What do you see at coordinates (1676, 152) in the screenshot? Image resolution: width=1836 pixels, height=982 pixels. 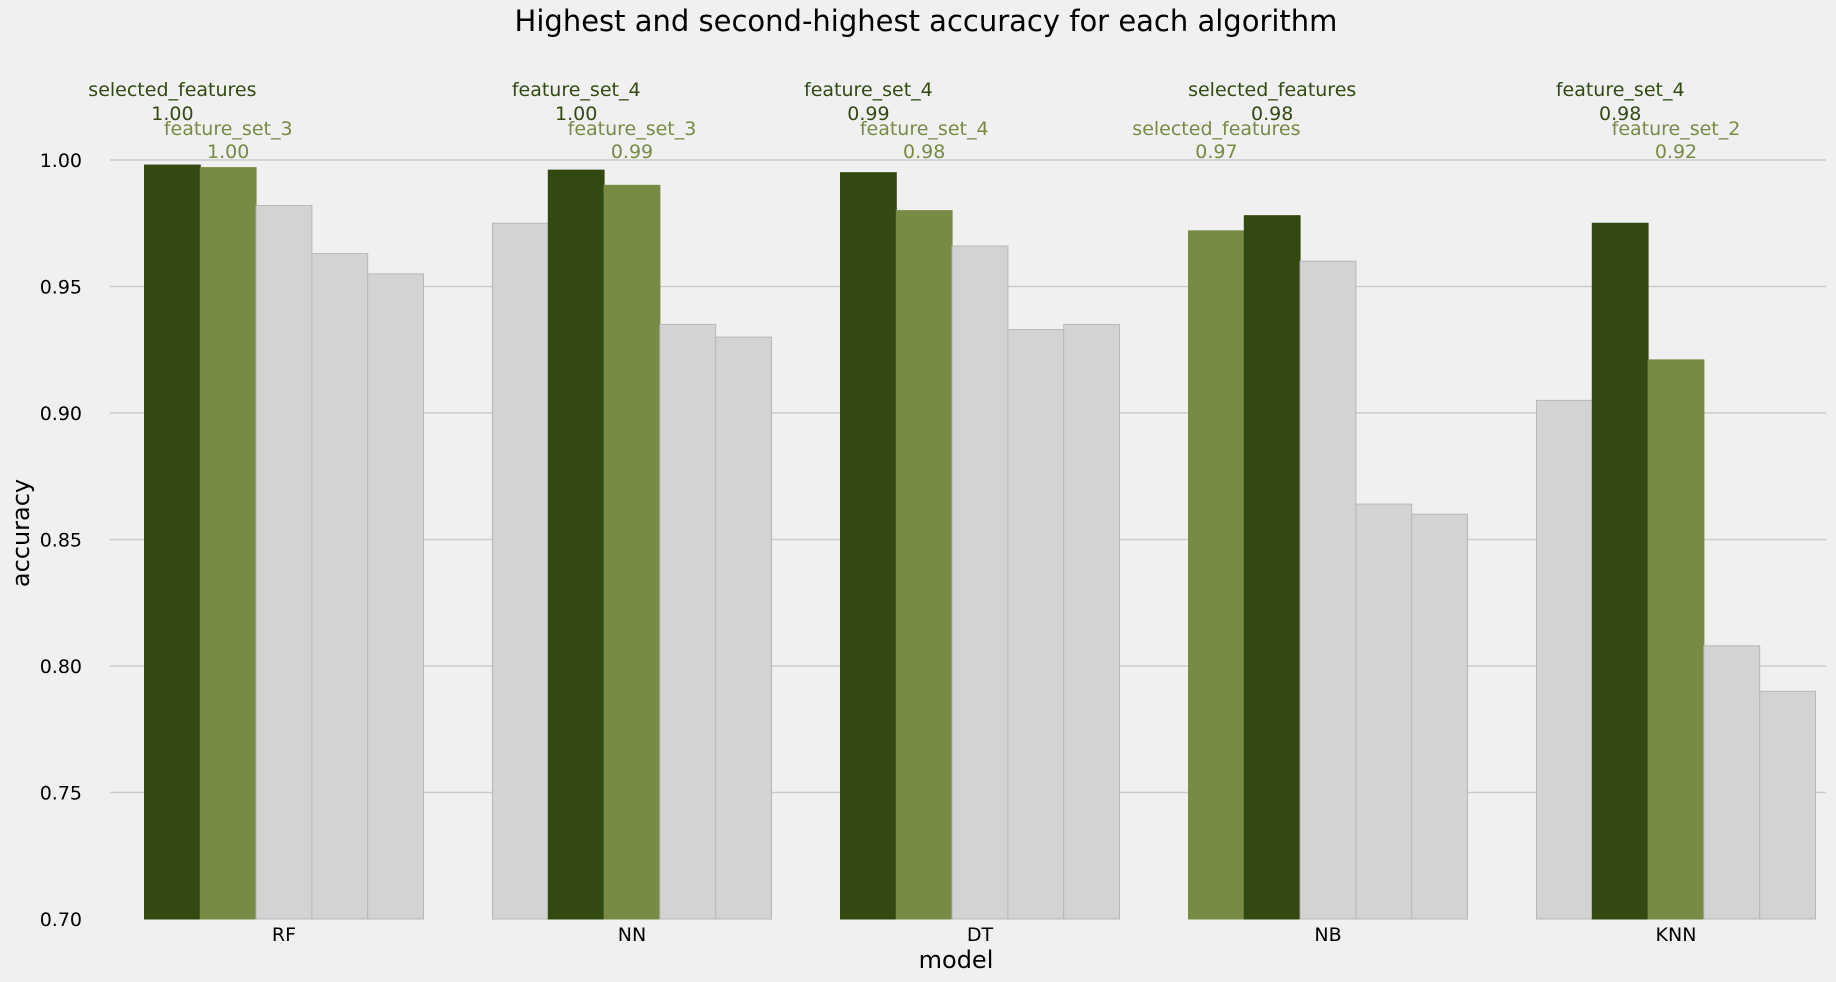 I see `second-value-label: 0.92` at bounding box center [1676, 152].